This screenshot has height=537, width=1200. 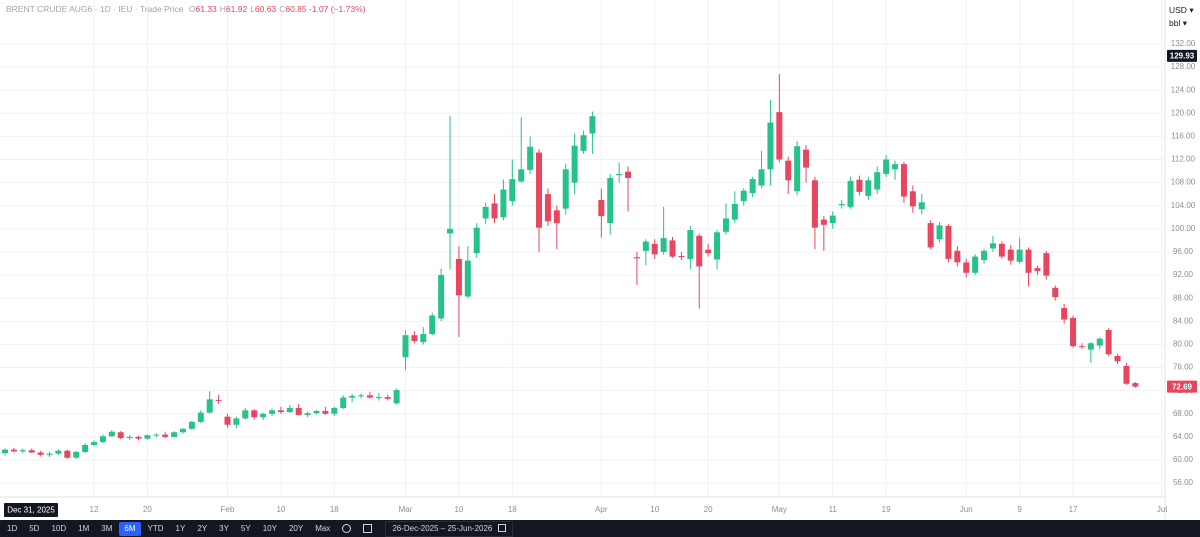 What do you see at coordinates (442, 528) in the screenshot?
I see `date-range-text: 26-Dec-2025 – 25-Jun-2026` at bounding box center [442, 528].